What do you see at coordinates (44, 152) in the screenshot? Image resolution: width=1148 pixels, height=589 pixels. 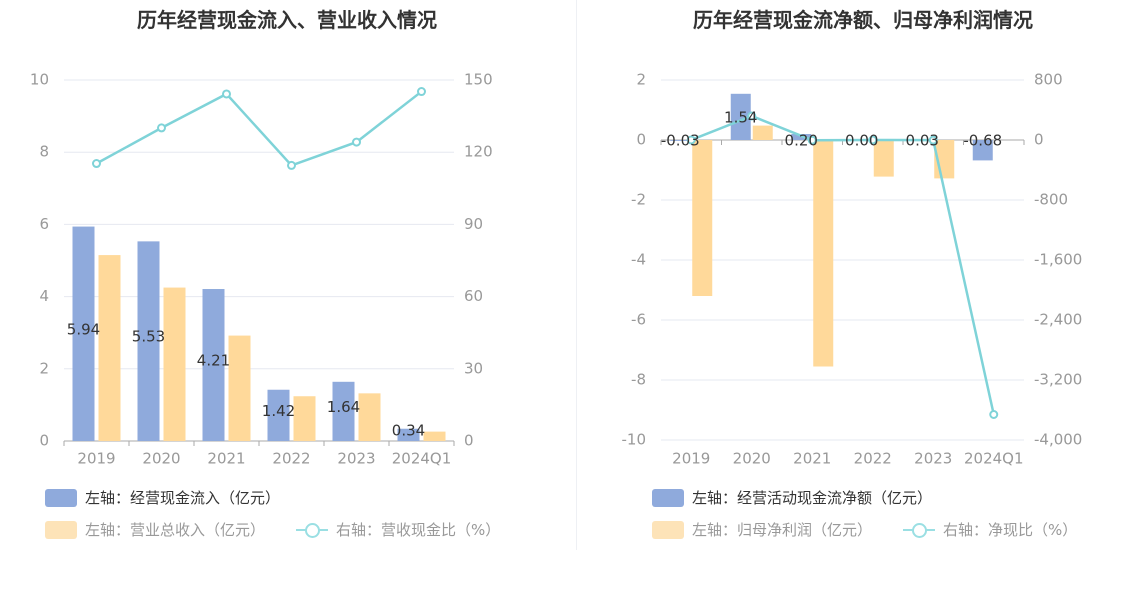 I see `left-axis-tick-label: 8` at bounding box center [44, 152].